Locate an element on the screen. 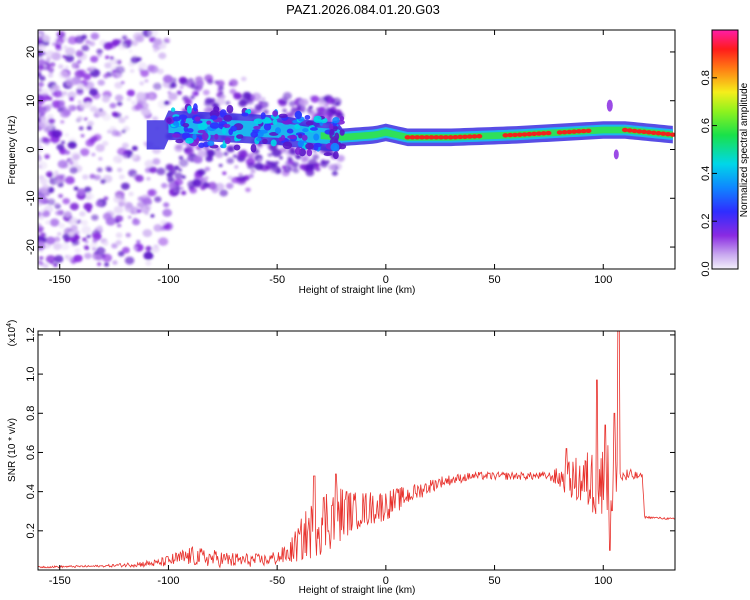  x-tick-label: -50 is located at coordinates (277, 581).